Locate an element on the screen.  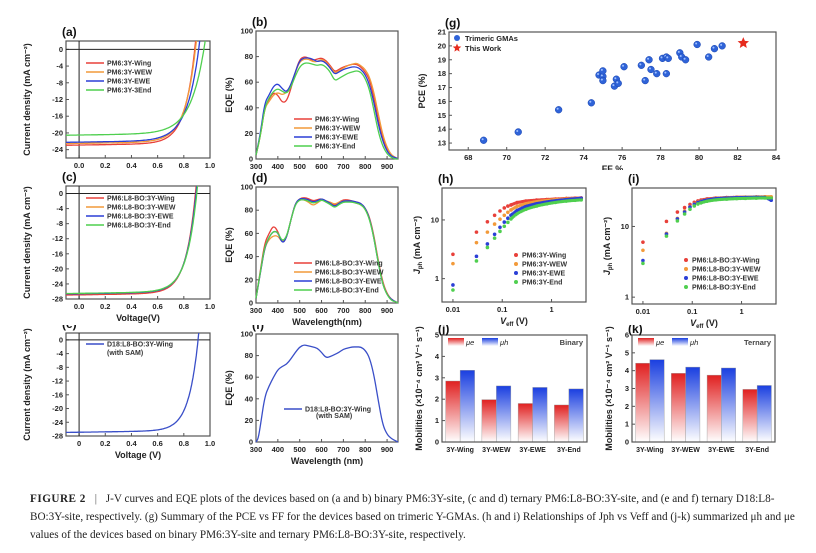
x-axis-label: Voltage (V) is located at coordinates (138, 455).